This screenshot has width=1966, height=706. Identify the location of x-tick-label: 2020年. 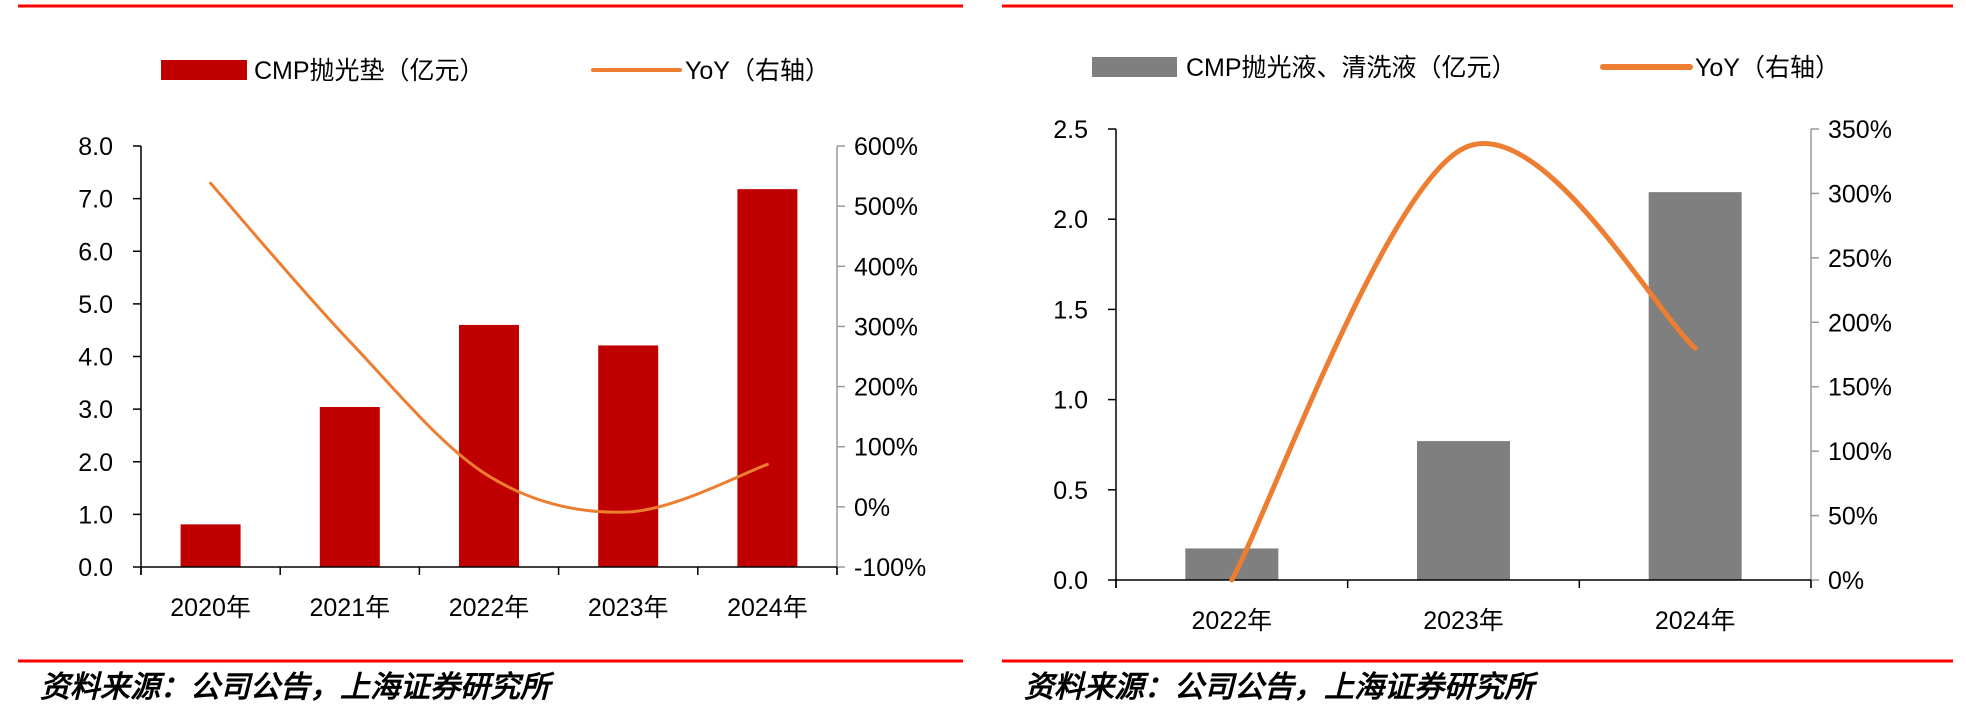
(210, 608).